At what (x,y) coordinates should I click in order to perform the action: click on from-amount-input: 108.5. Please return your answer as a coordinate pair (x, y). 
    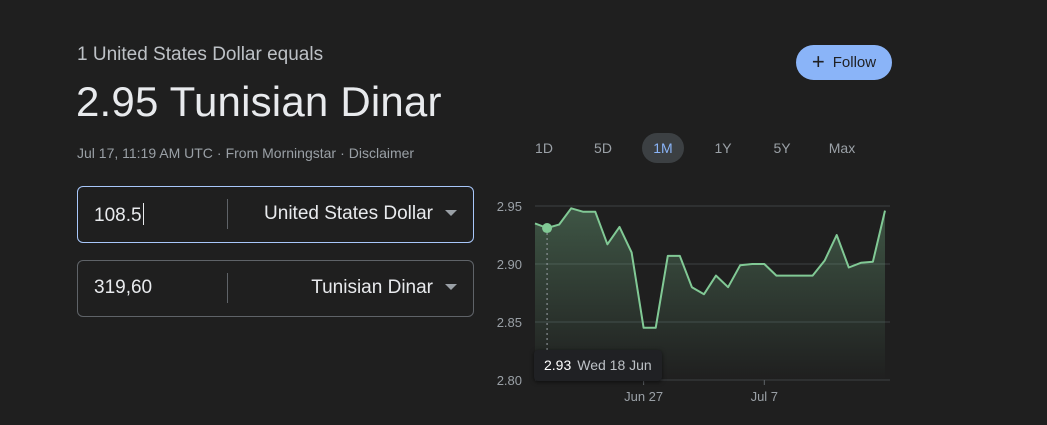
    Looking at the image, I should click on (119, 214).